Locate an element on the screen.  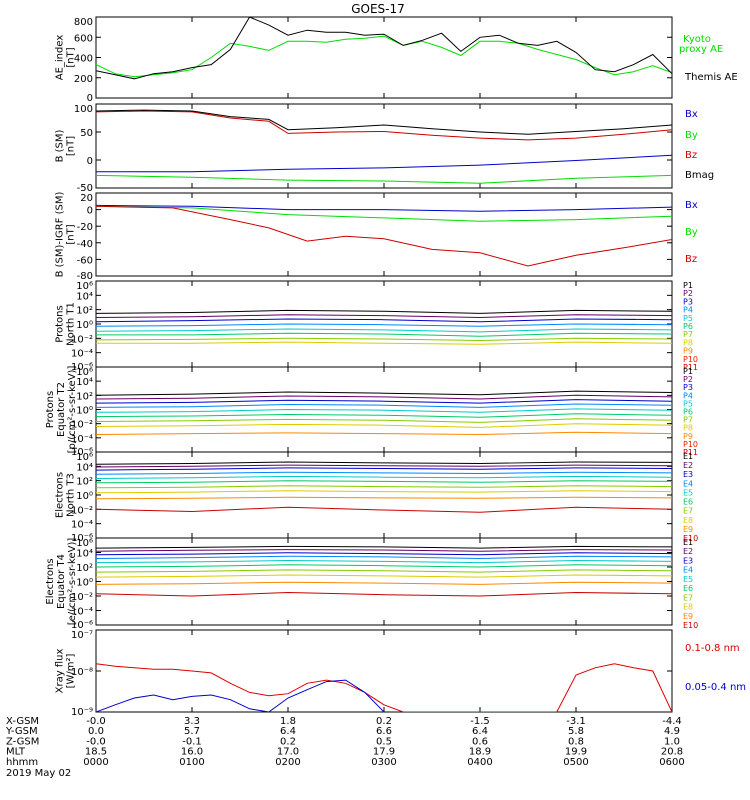
axis-row-value: -3.1 is located at coordinates (576, 721).